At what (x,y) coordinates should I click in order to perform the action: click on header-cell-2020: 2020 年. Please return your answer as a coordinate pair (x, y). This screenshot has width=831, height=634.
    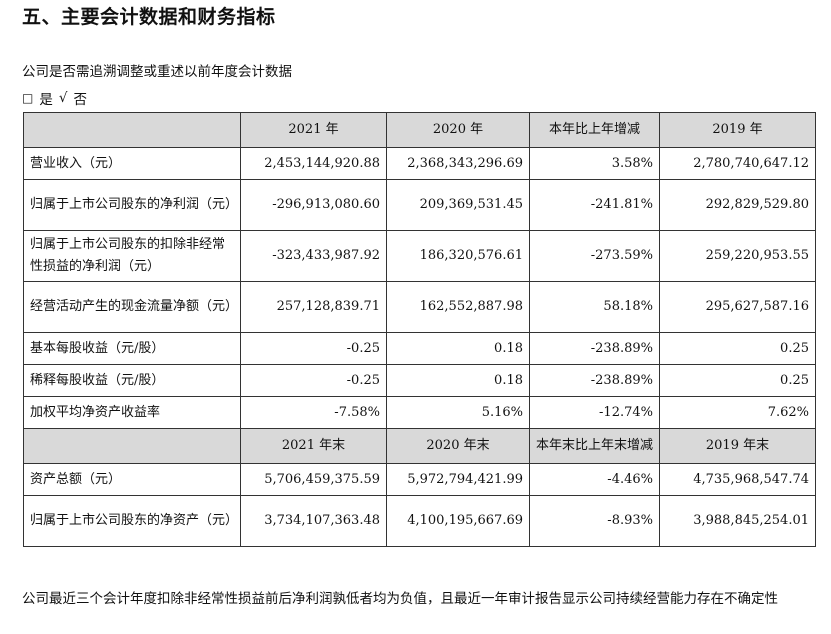
    Looking at the image, I should click on (458, 130).